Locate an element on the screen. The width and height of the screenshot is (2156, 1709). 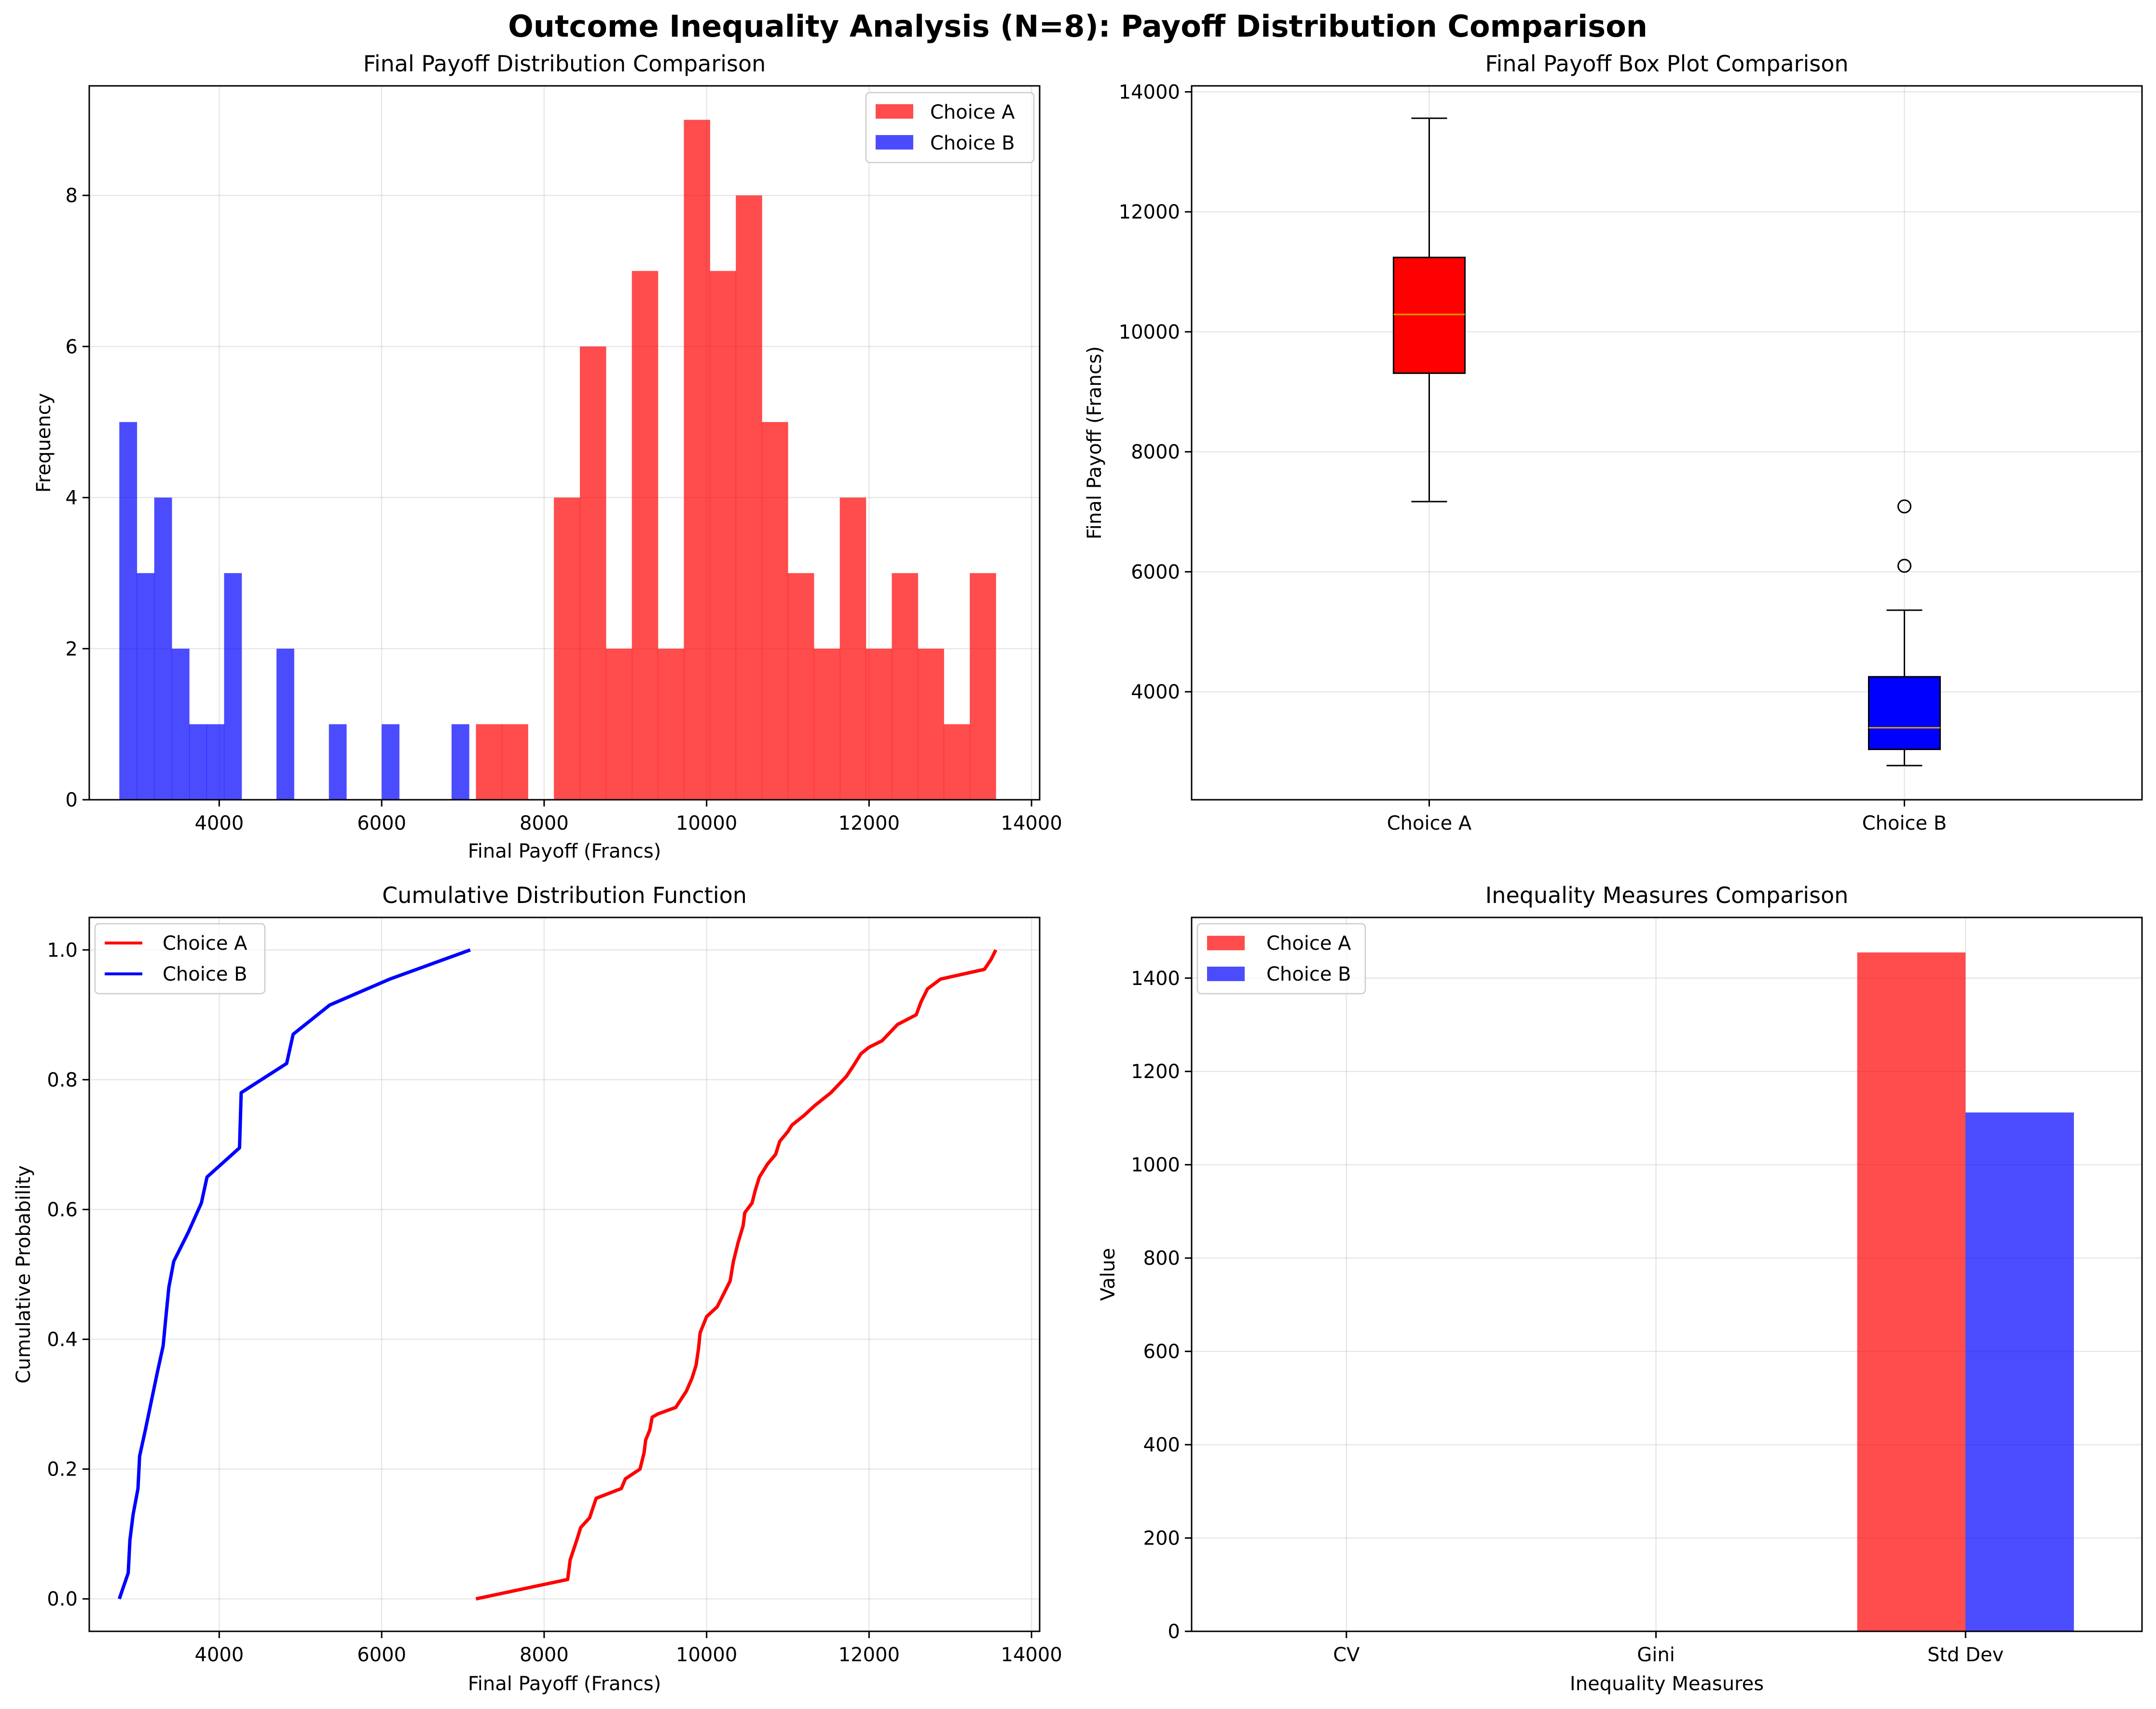
inequality-ytick-label: 600 is located at coordinates (1162, 1352).